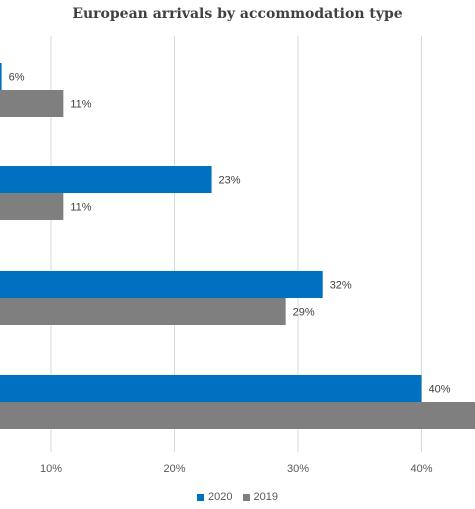 This screenshot has height=509, width=475. I want to click on legend-item-2020: 2020, so click(215, 497).